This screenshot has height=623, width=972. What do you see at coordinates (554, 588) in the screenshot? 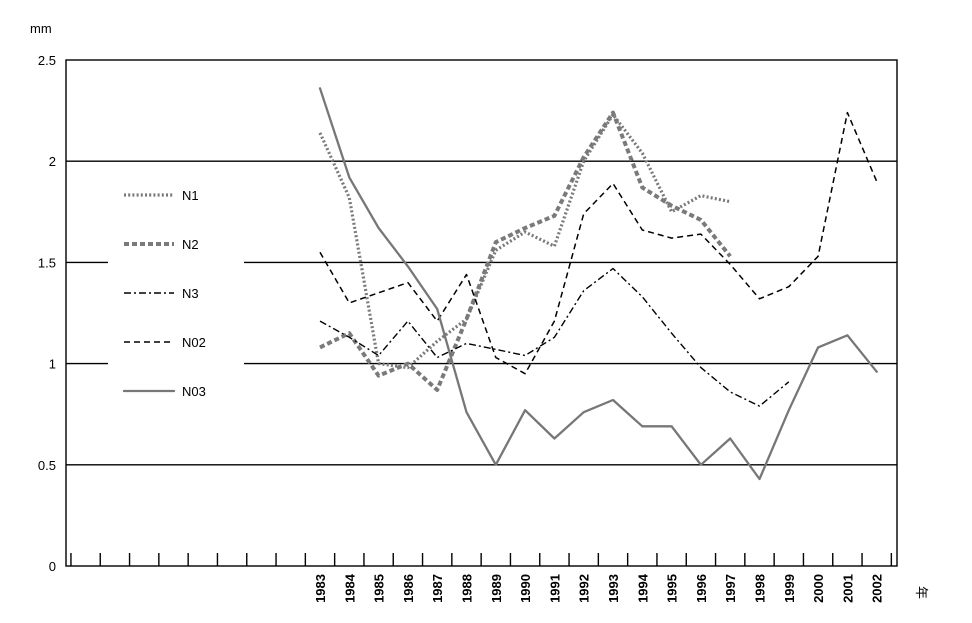
I see `x-tick-label: 1991` at bounding box center [554, 588].